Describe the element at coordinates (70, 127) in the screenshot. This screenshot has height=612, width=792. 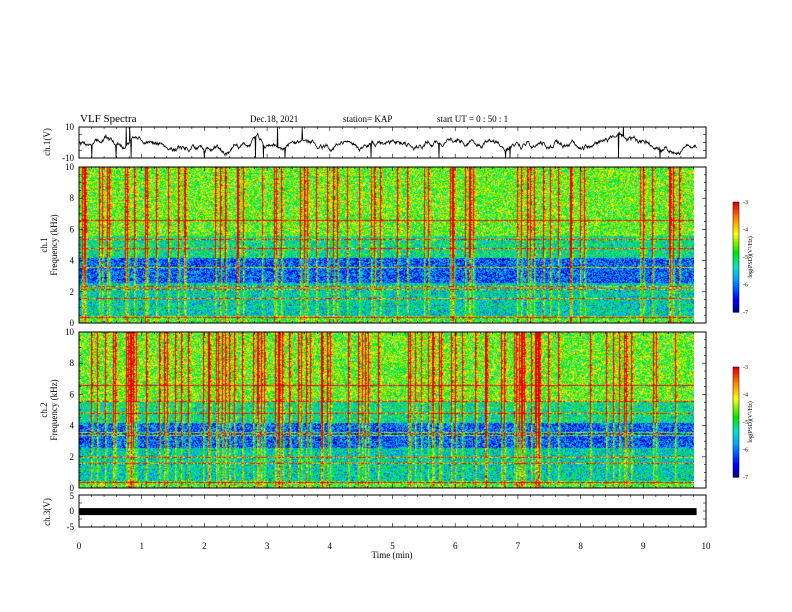
I see `ch1-ytick-top: 10` at that location.